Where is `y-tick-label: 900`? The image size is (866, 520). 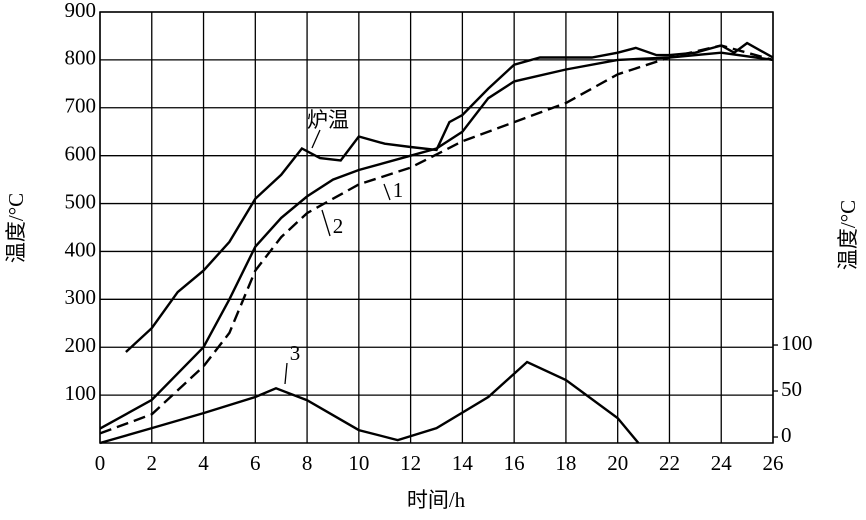 y-tick-label: 900 is located at coordinates (81, 11).